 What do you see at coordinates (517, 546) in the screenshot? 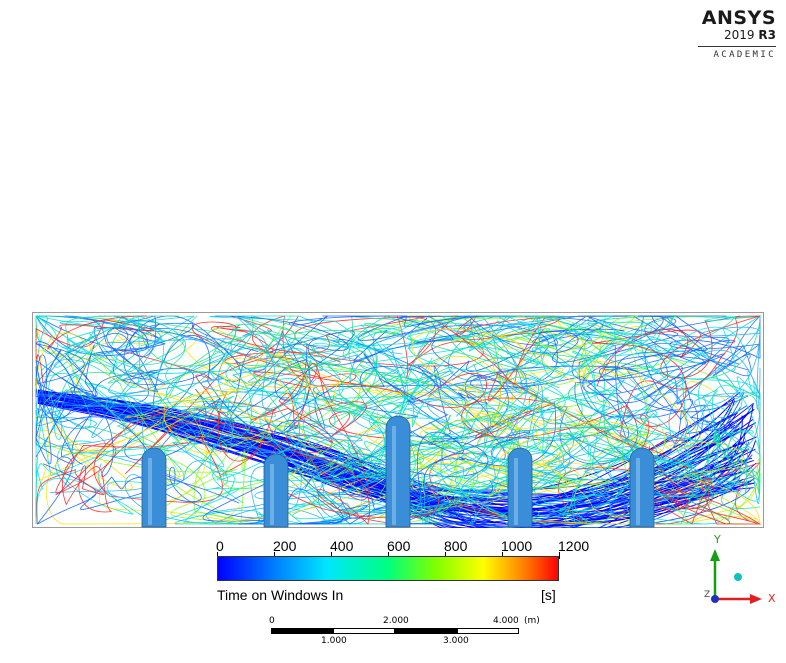
I see `legend-tick-label: 1000` at bounding box center [517, 546].